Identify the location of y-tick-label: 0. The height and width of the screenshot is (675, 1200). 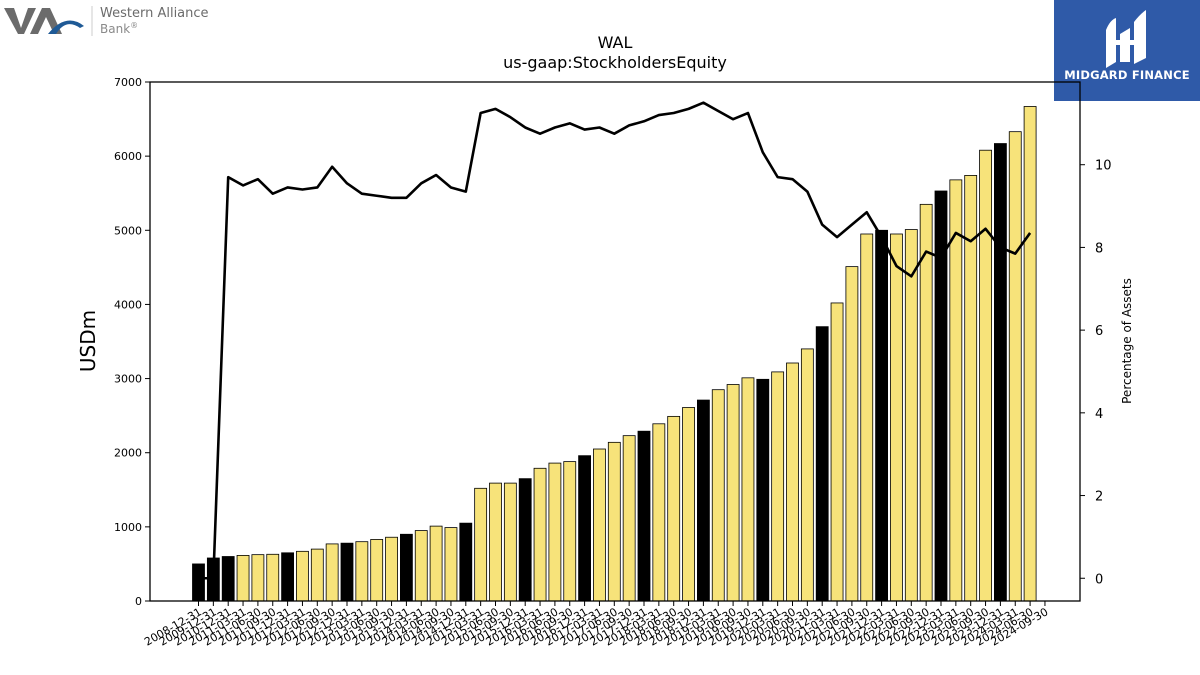
(138, 601).